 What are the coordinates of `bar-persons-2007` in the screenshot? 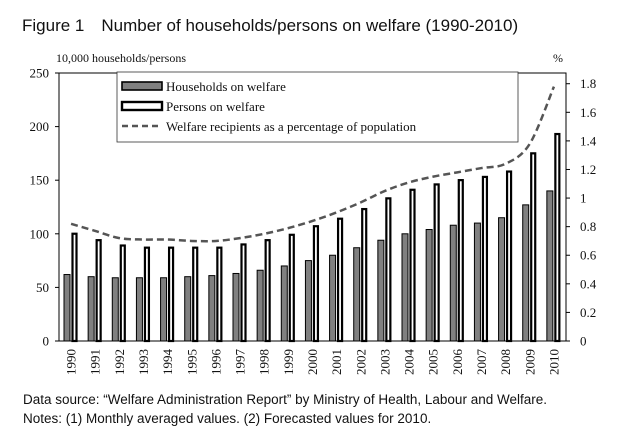 It's located at (485, 259).